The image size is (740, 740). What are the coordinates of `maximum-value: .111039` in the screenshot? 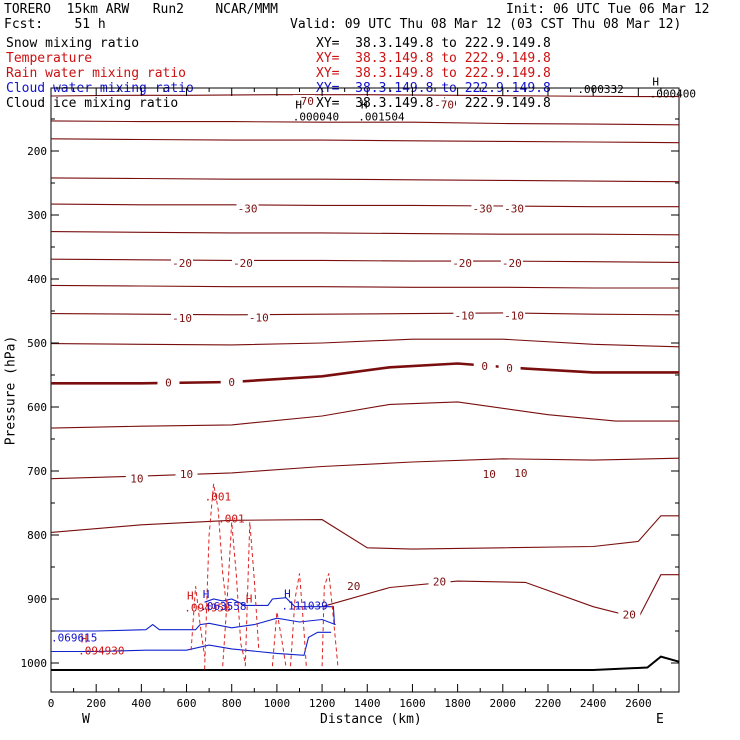 It's located at (304, 605).